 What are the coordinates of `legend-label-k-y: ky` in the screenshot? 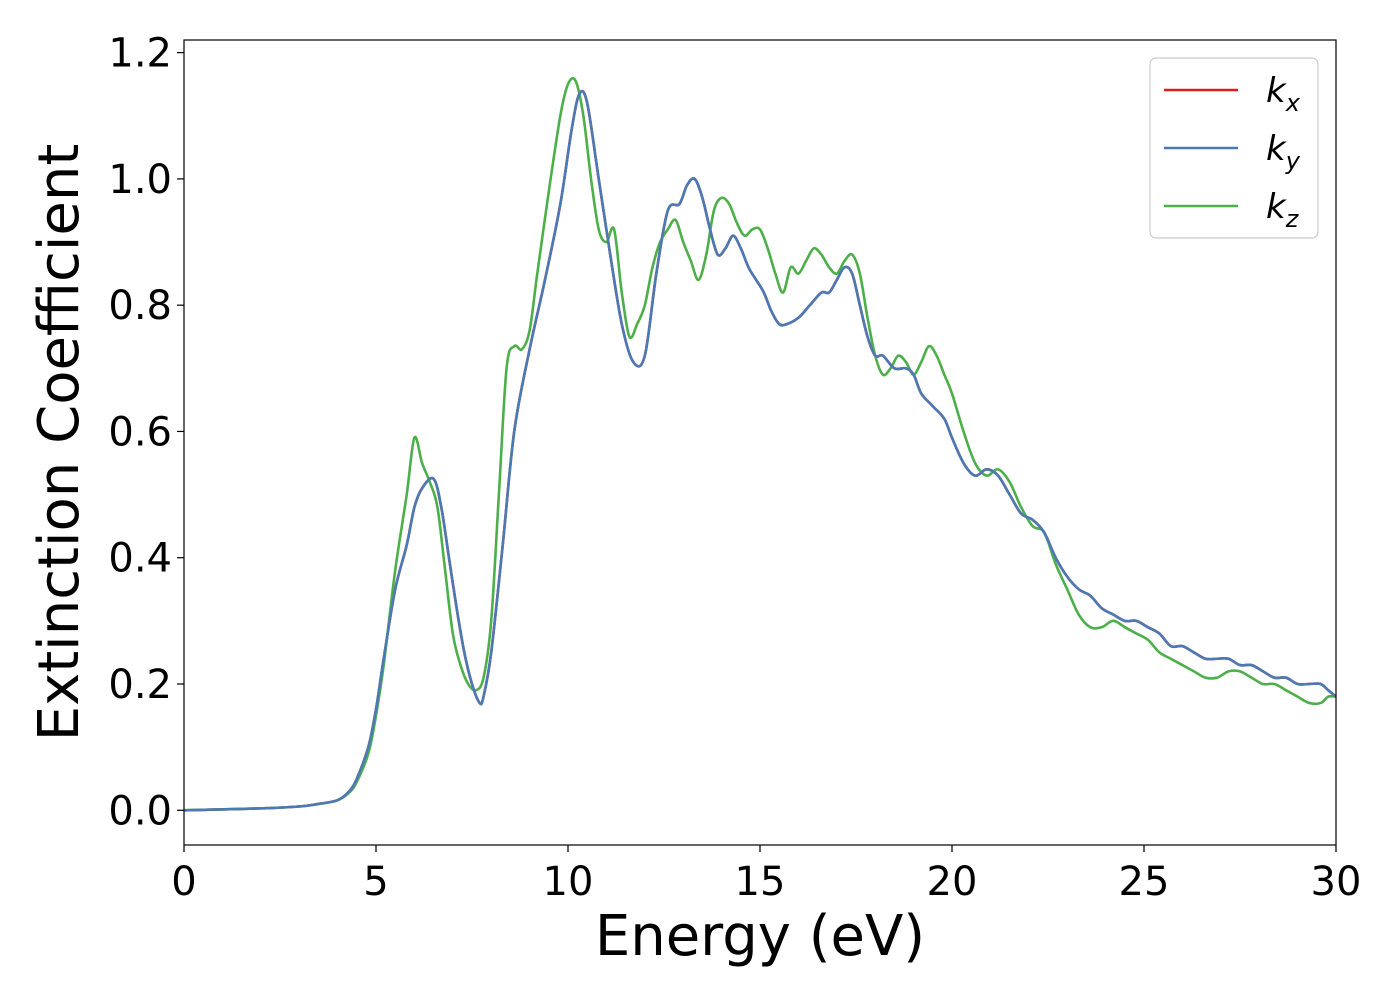 It's located at (1283, 152).